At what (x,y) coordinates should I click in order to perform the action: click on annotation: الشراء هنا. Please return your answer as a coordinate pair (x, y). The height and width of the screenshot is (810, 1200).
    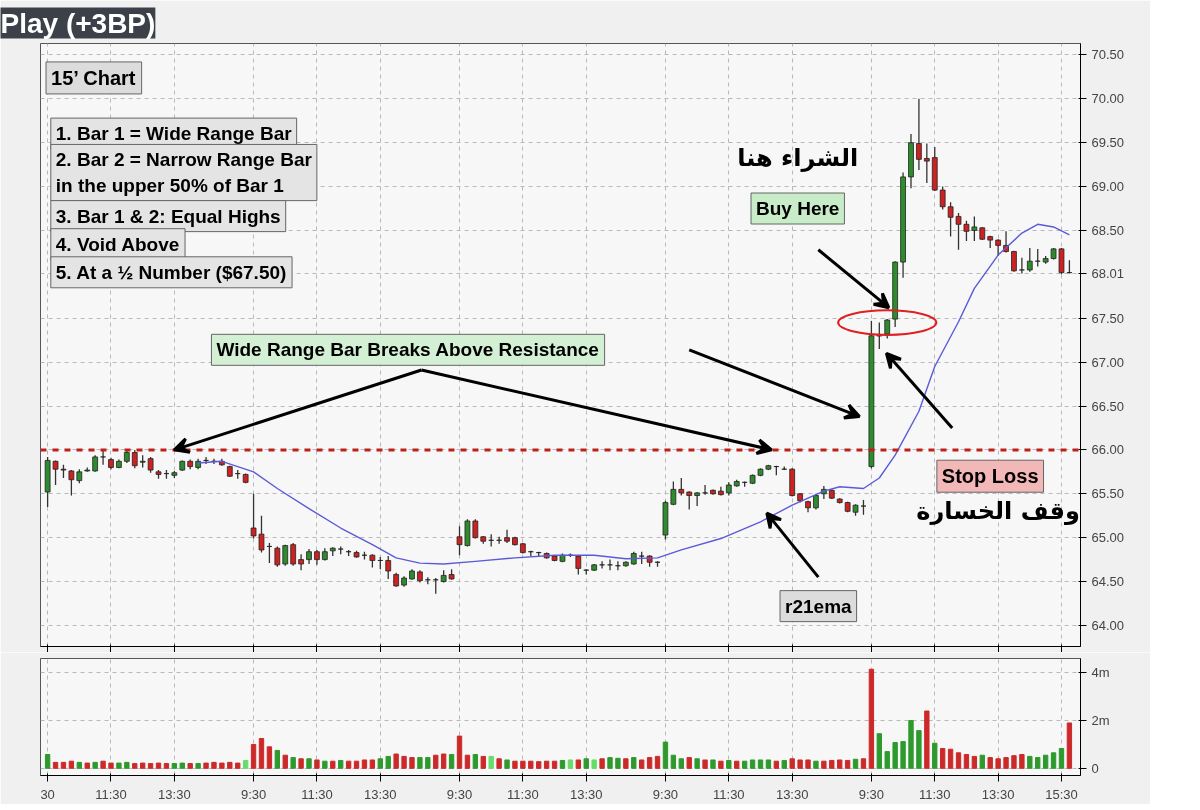
    Looking at the image, I should click on (798, 158).